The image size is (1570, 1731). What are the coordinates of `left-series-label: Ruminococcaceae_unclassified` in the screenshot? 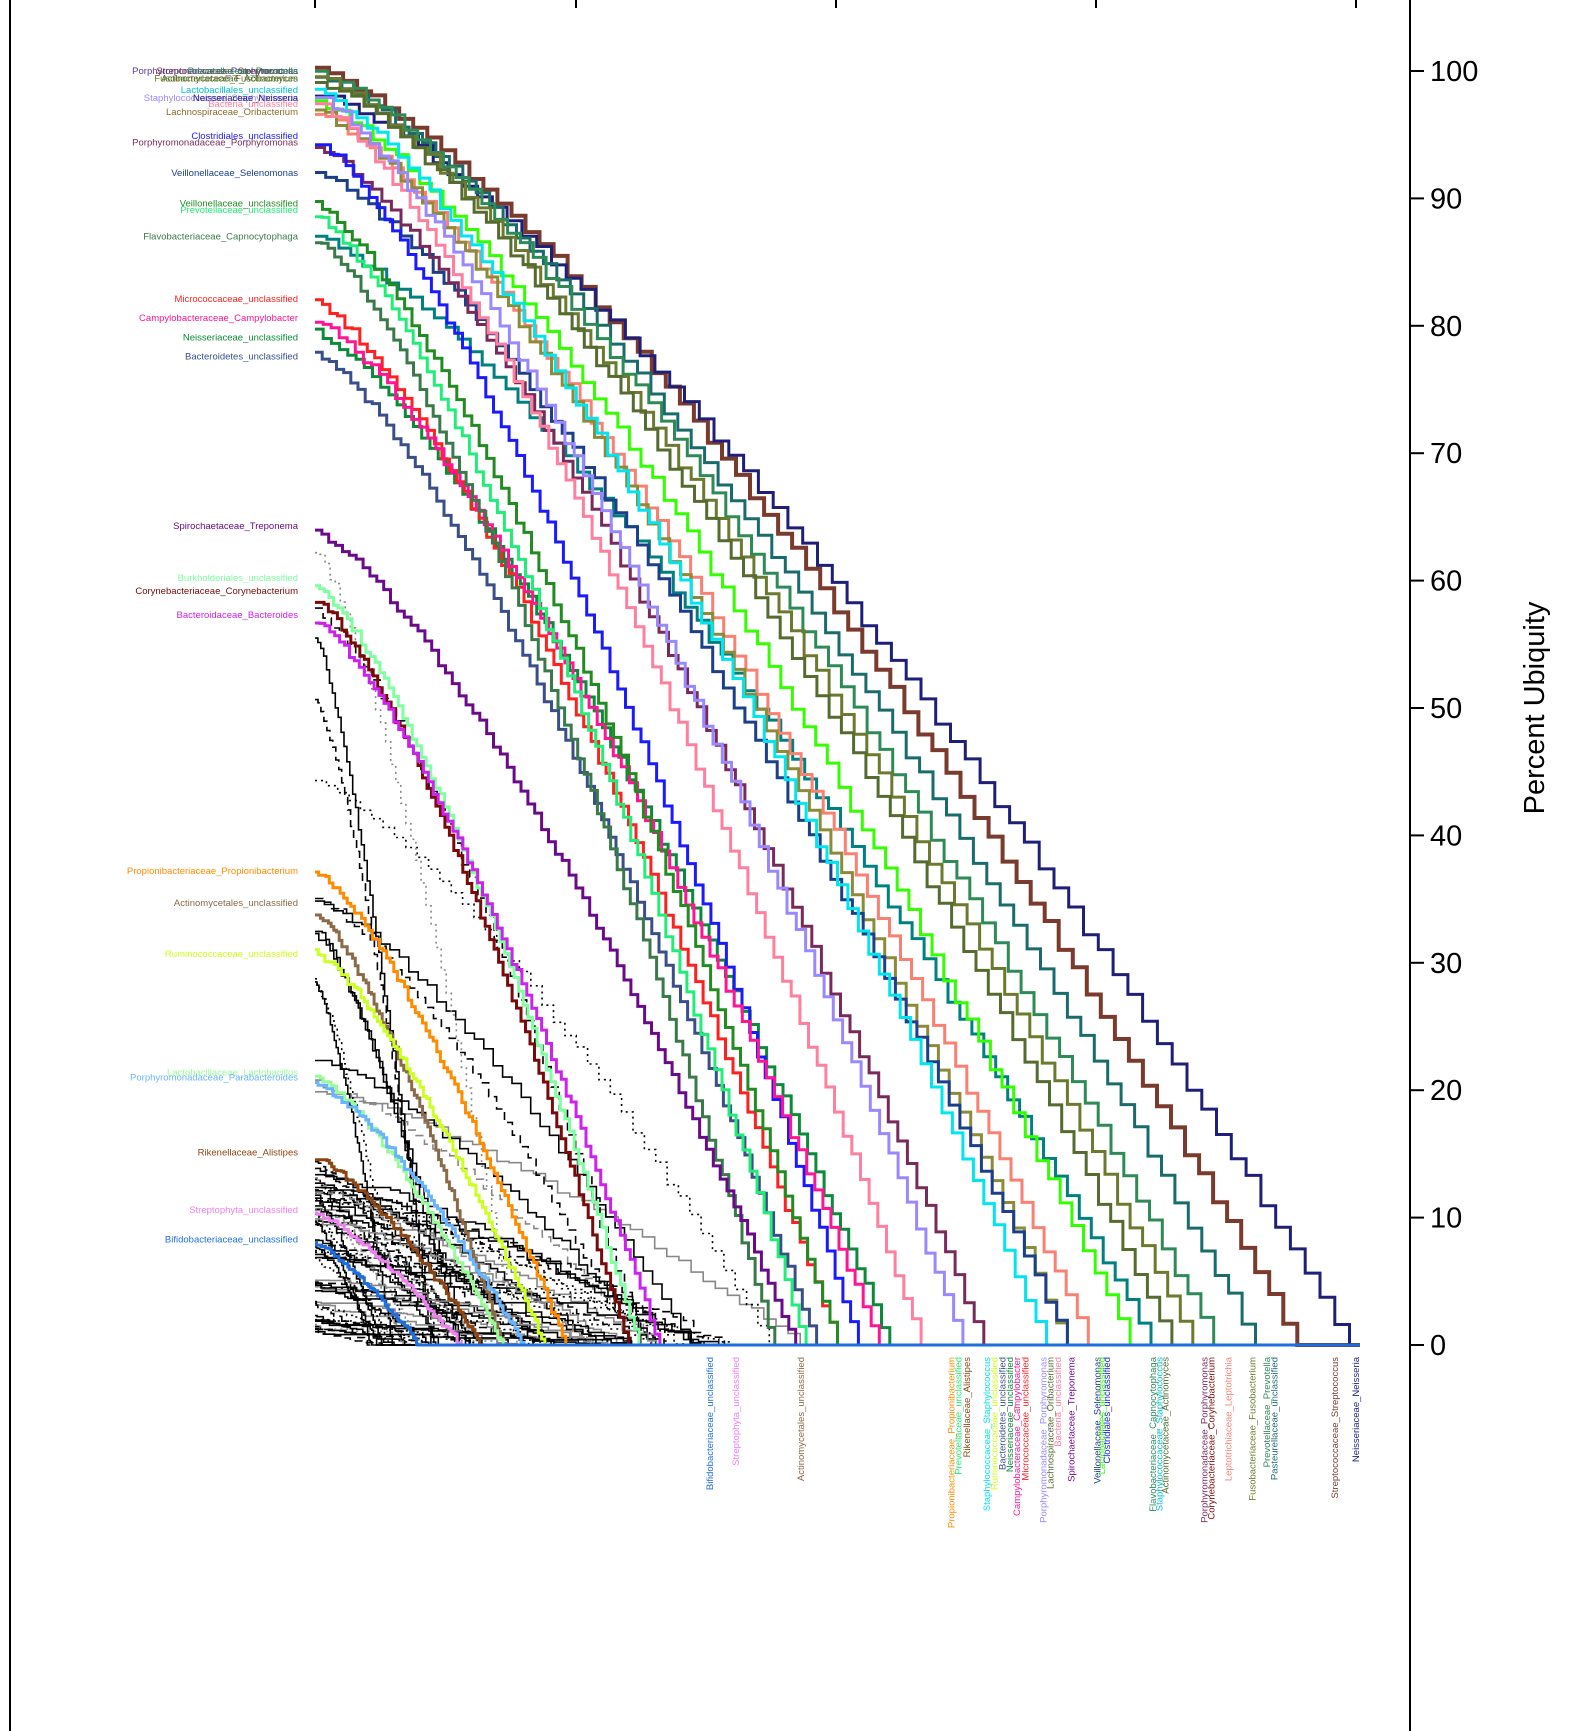 It's located at (231, 954).